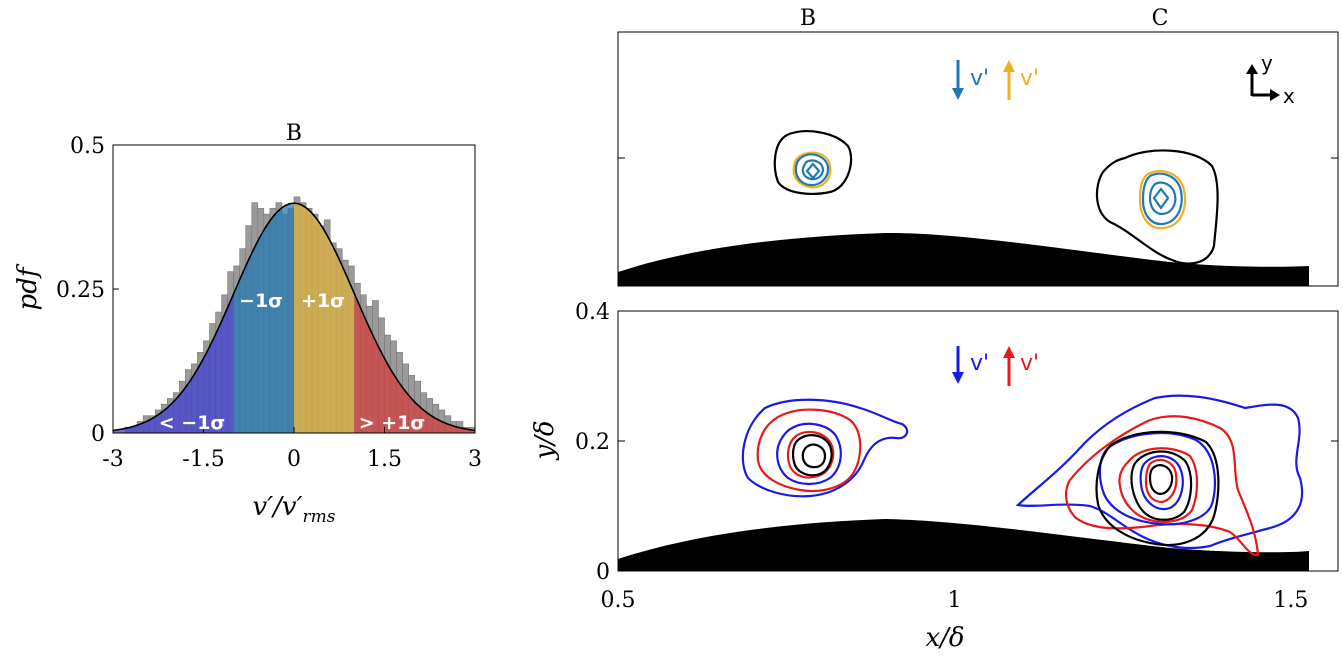 The height and width of the screenshot is (663, 1343). I want to click on contours-top-c, so click(1157, 207).